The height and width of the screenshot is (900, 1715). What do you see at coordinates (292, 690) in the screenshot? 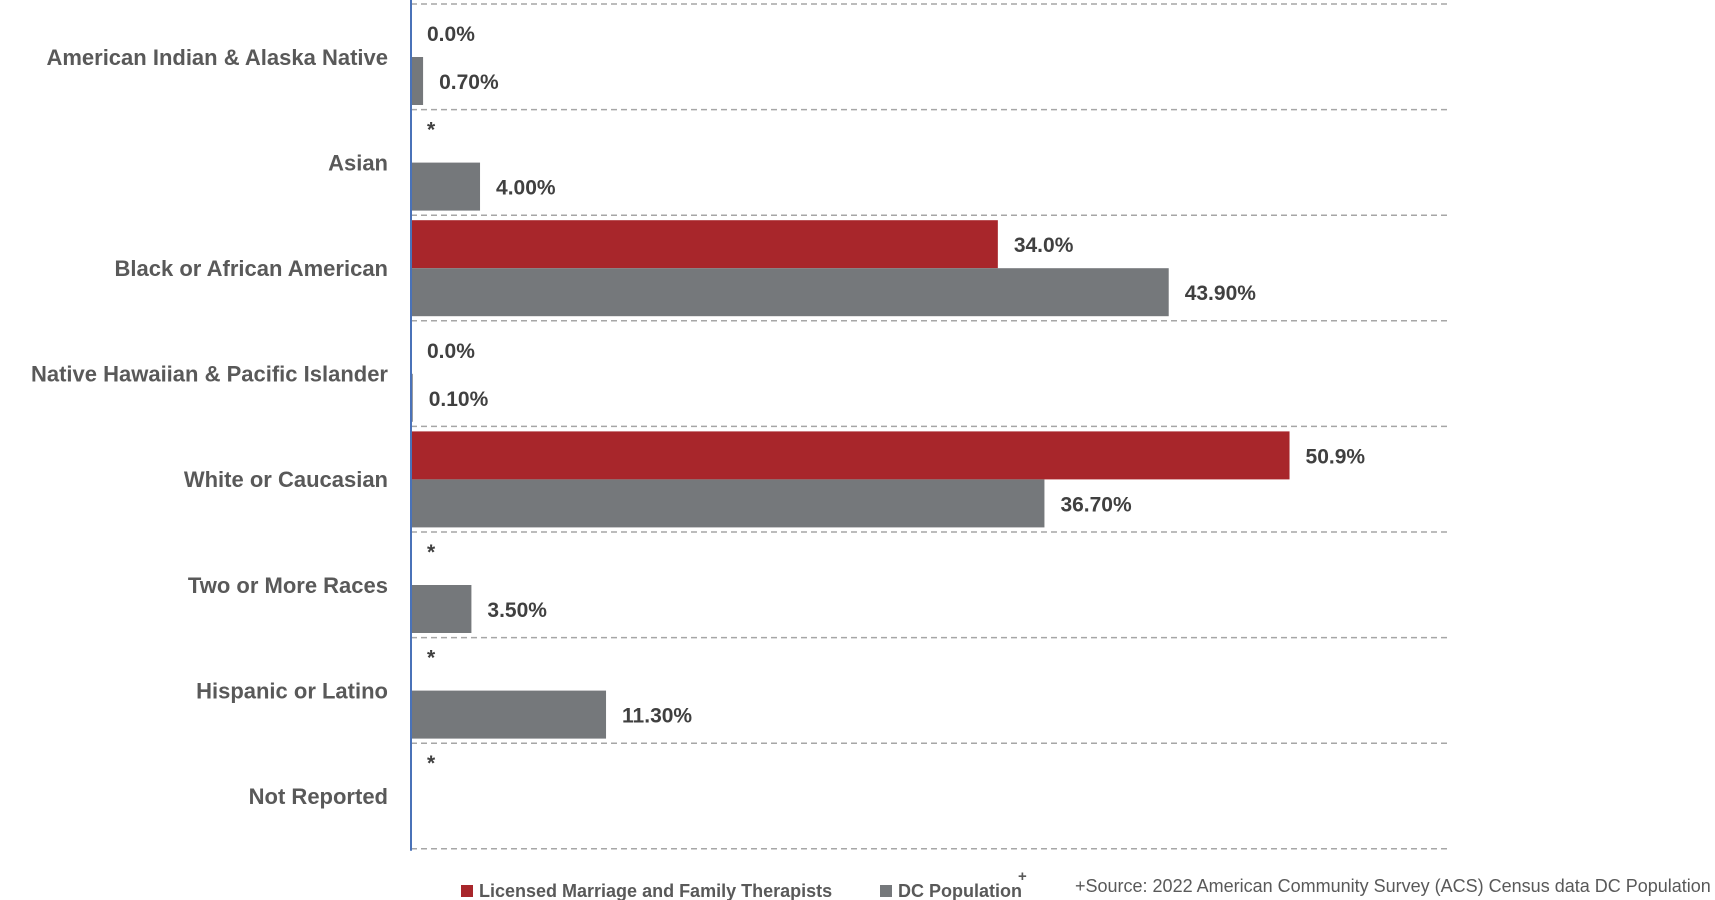
I see `category-label-hispanic-or-latino: Hispanic or Latino` at bounding box center [292, 690].